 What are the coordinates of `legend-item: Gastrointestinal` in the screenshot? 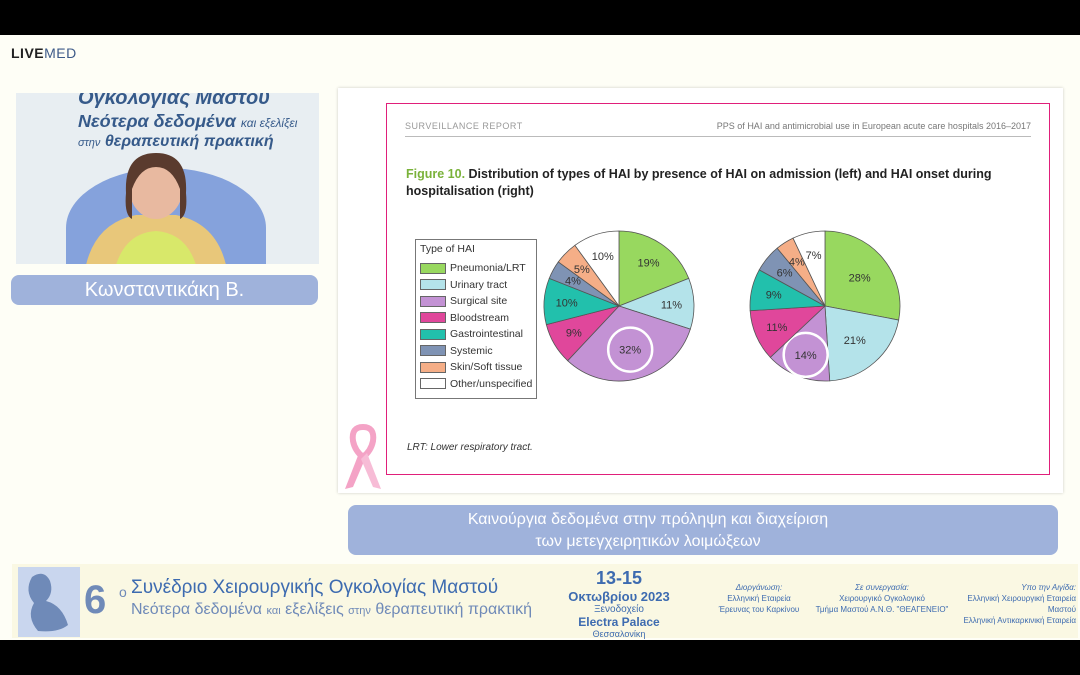 It's located at (471, 334).